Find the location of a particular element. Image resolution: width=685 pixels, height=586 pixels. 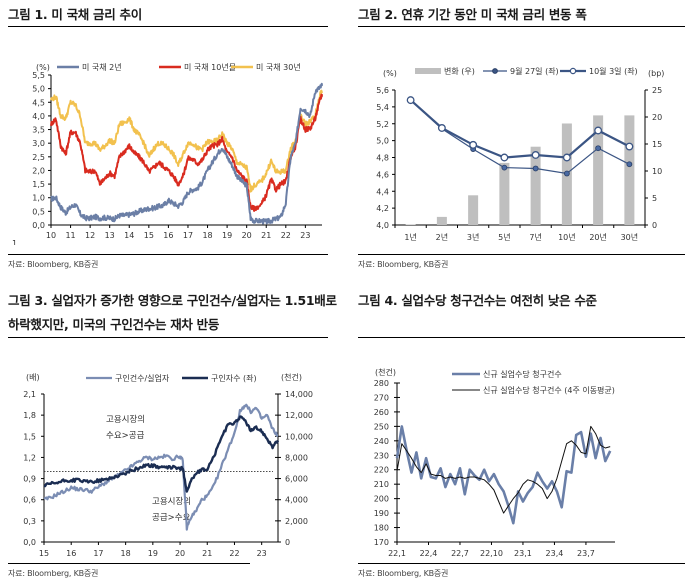

x-tick-label: 5년 is located at coordinates (504, 237).